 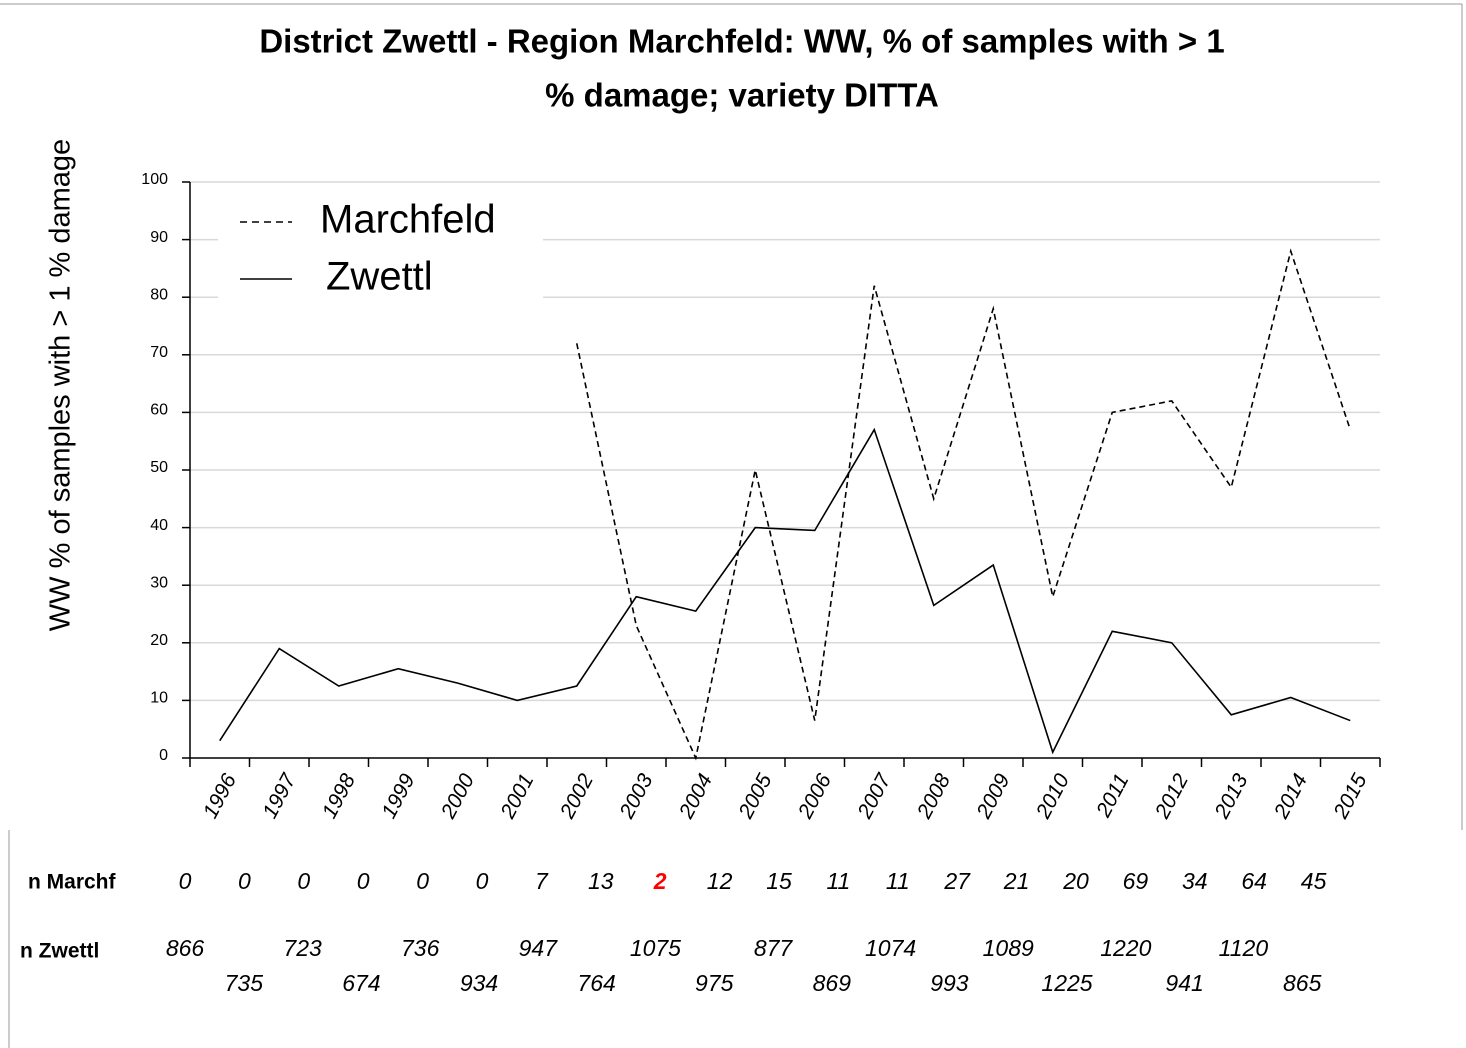 I want to click on n-zwettl-label: n Zwettl, so click(x=59, y=951).